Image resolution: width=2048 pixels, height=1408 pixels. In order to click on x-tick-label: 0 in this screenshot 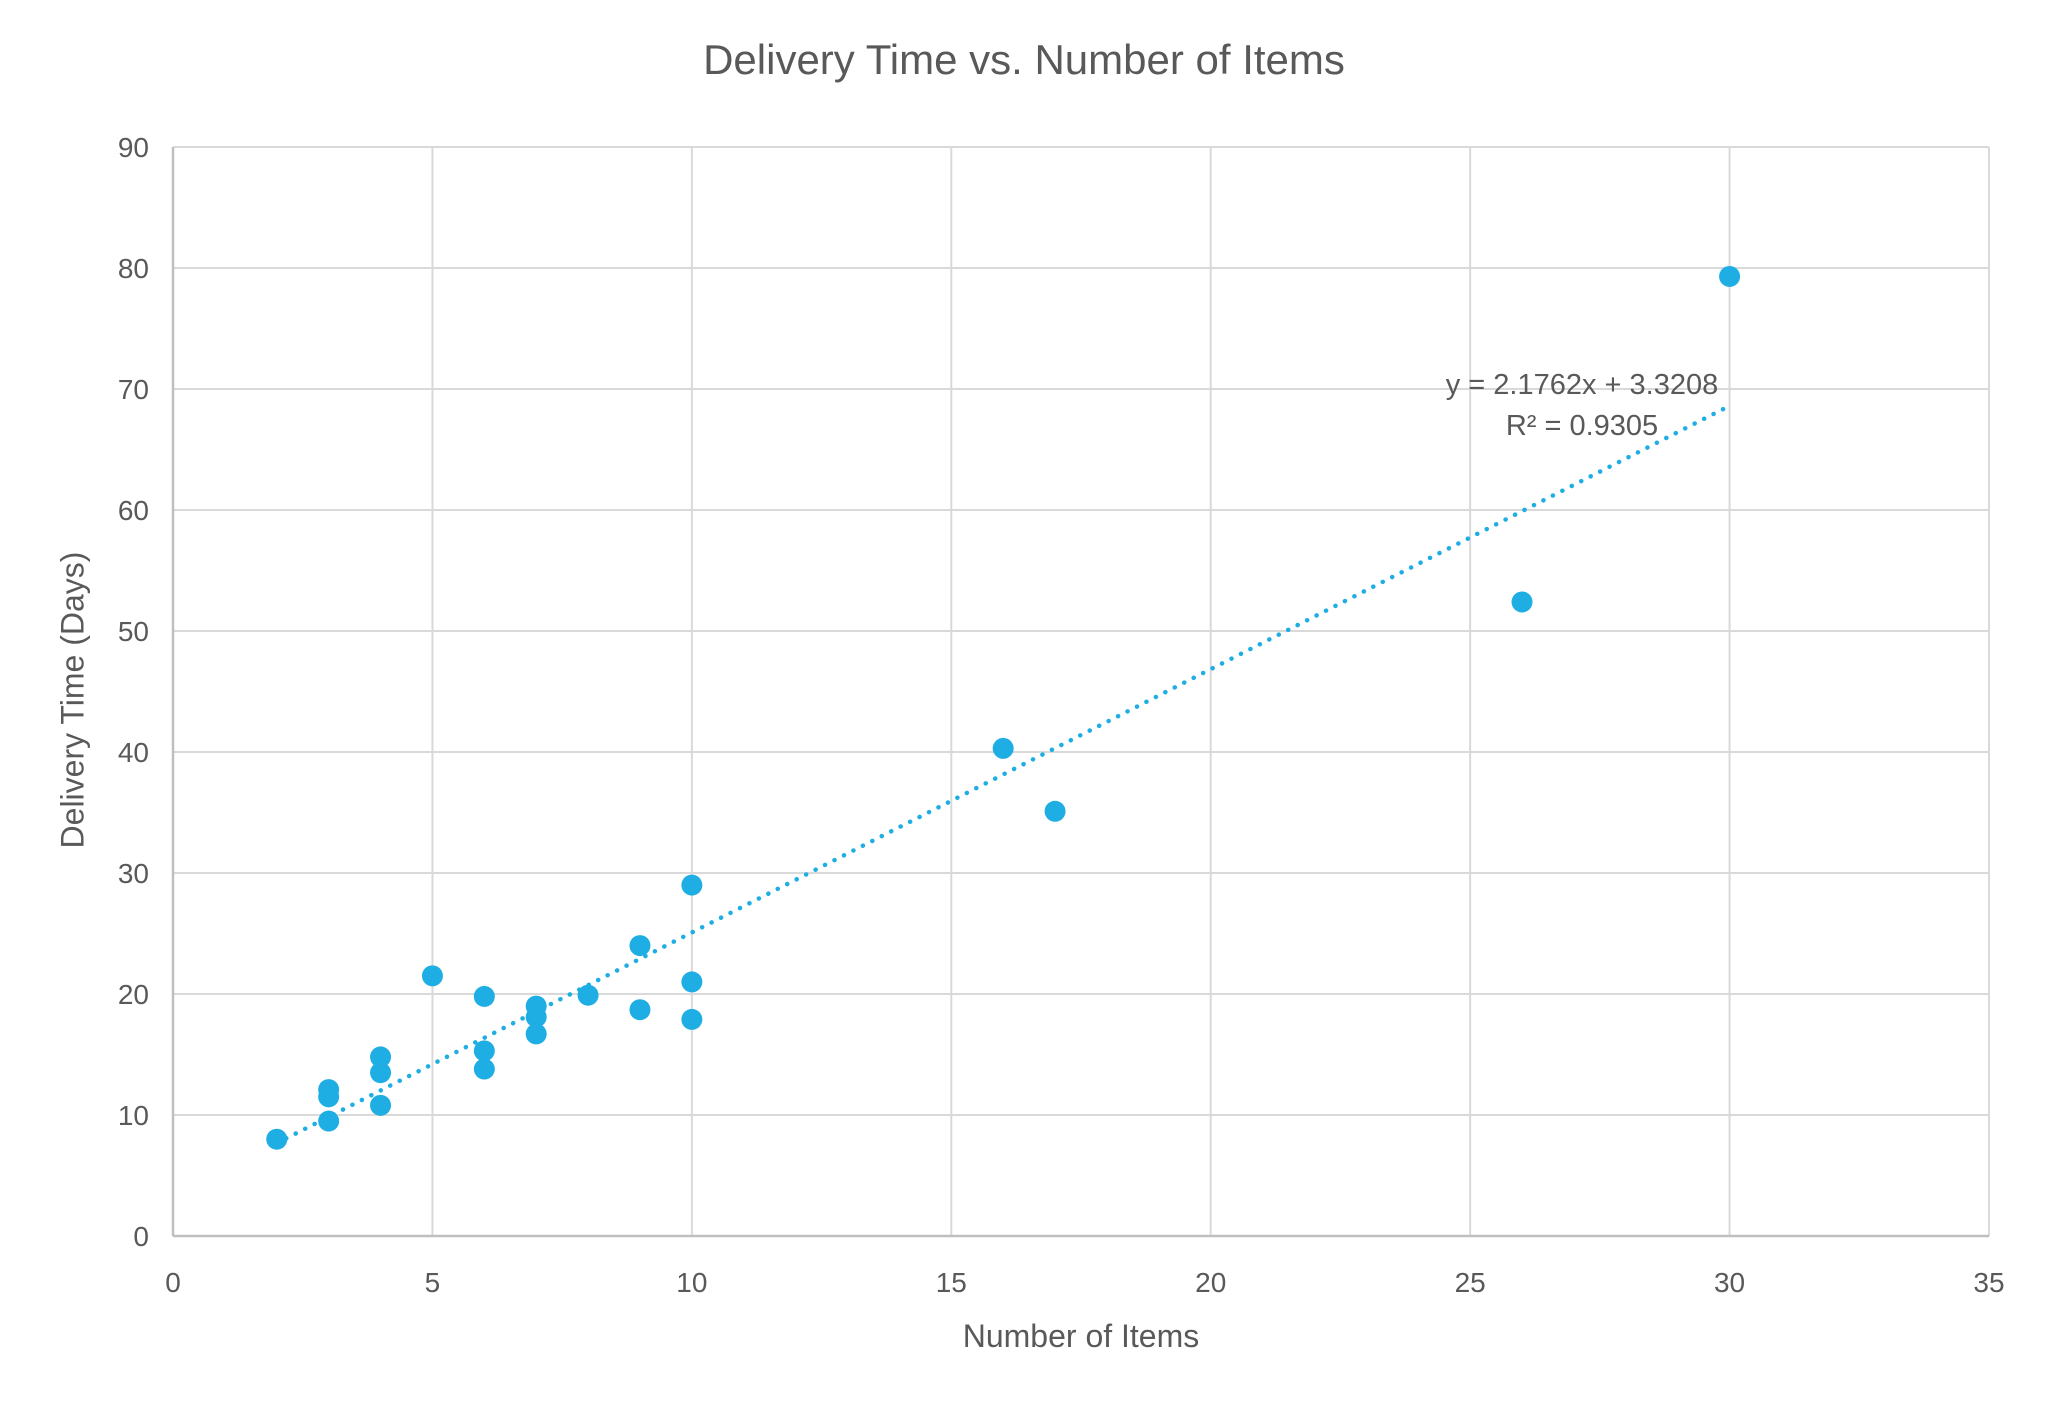, I will do `click(173, 1282)`.